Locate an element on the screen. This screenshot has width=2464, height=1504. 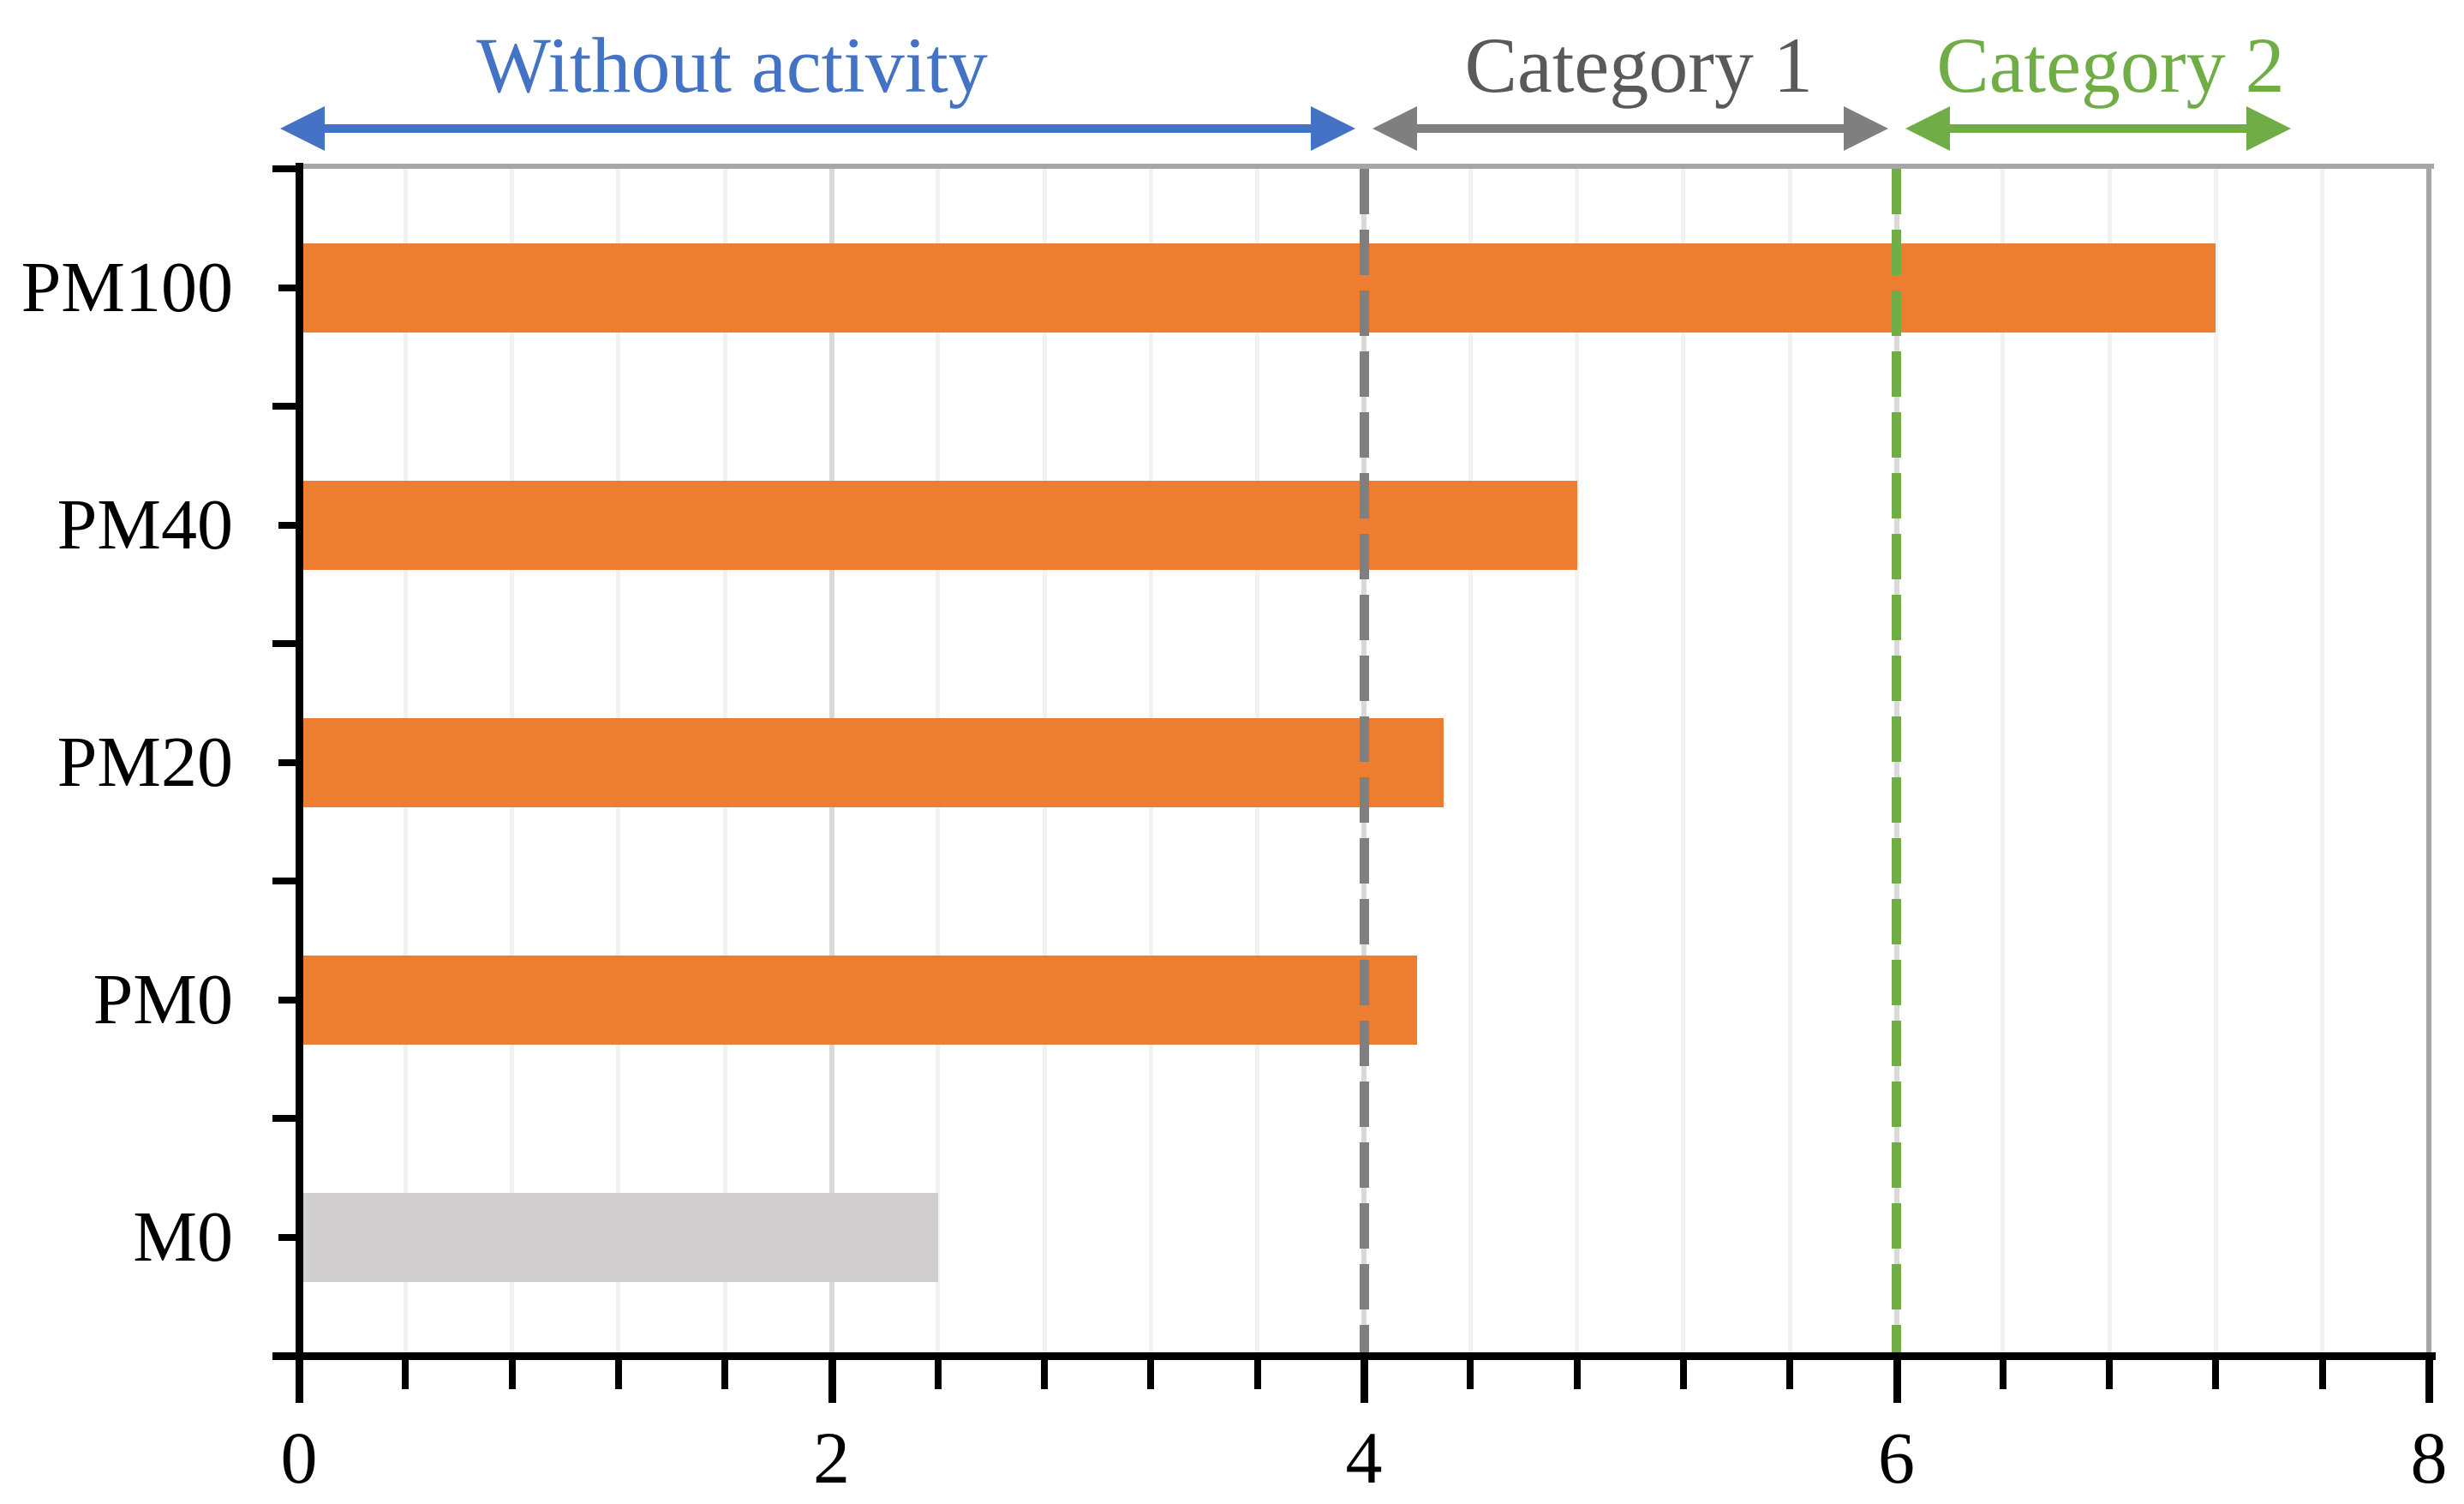
annotation-label-category-2: Category 2 is located at coordinates (2110, 65).